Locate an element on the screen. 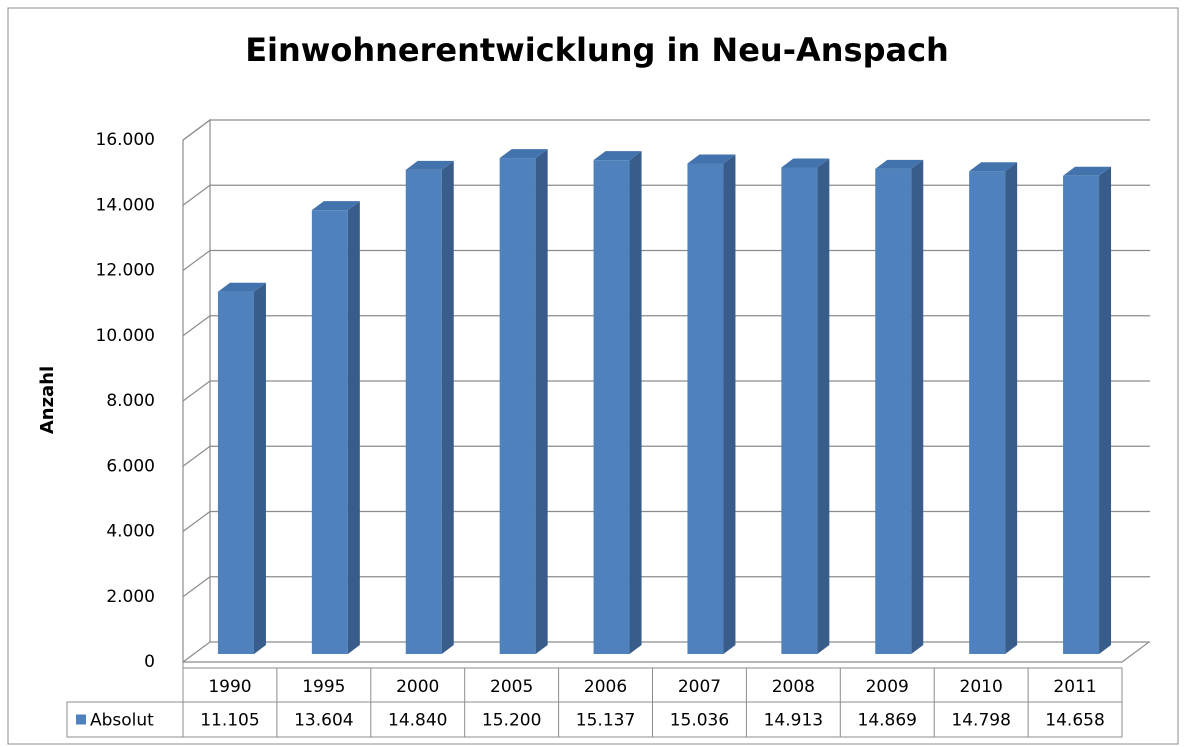  data-label: 15.200 is located at coordinates (511, 721).